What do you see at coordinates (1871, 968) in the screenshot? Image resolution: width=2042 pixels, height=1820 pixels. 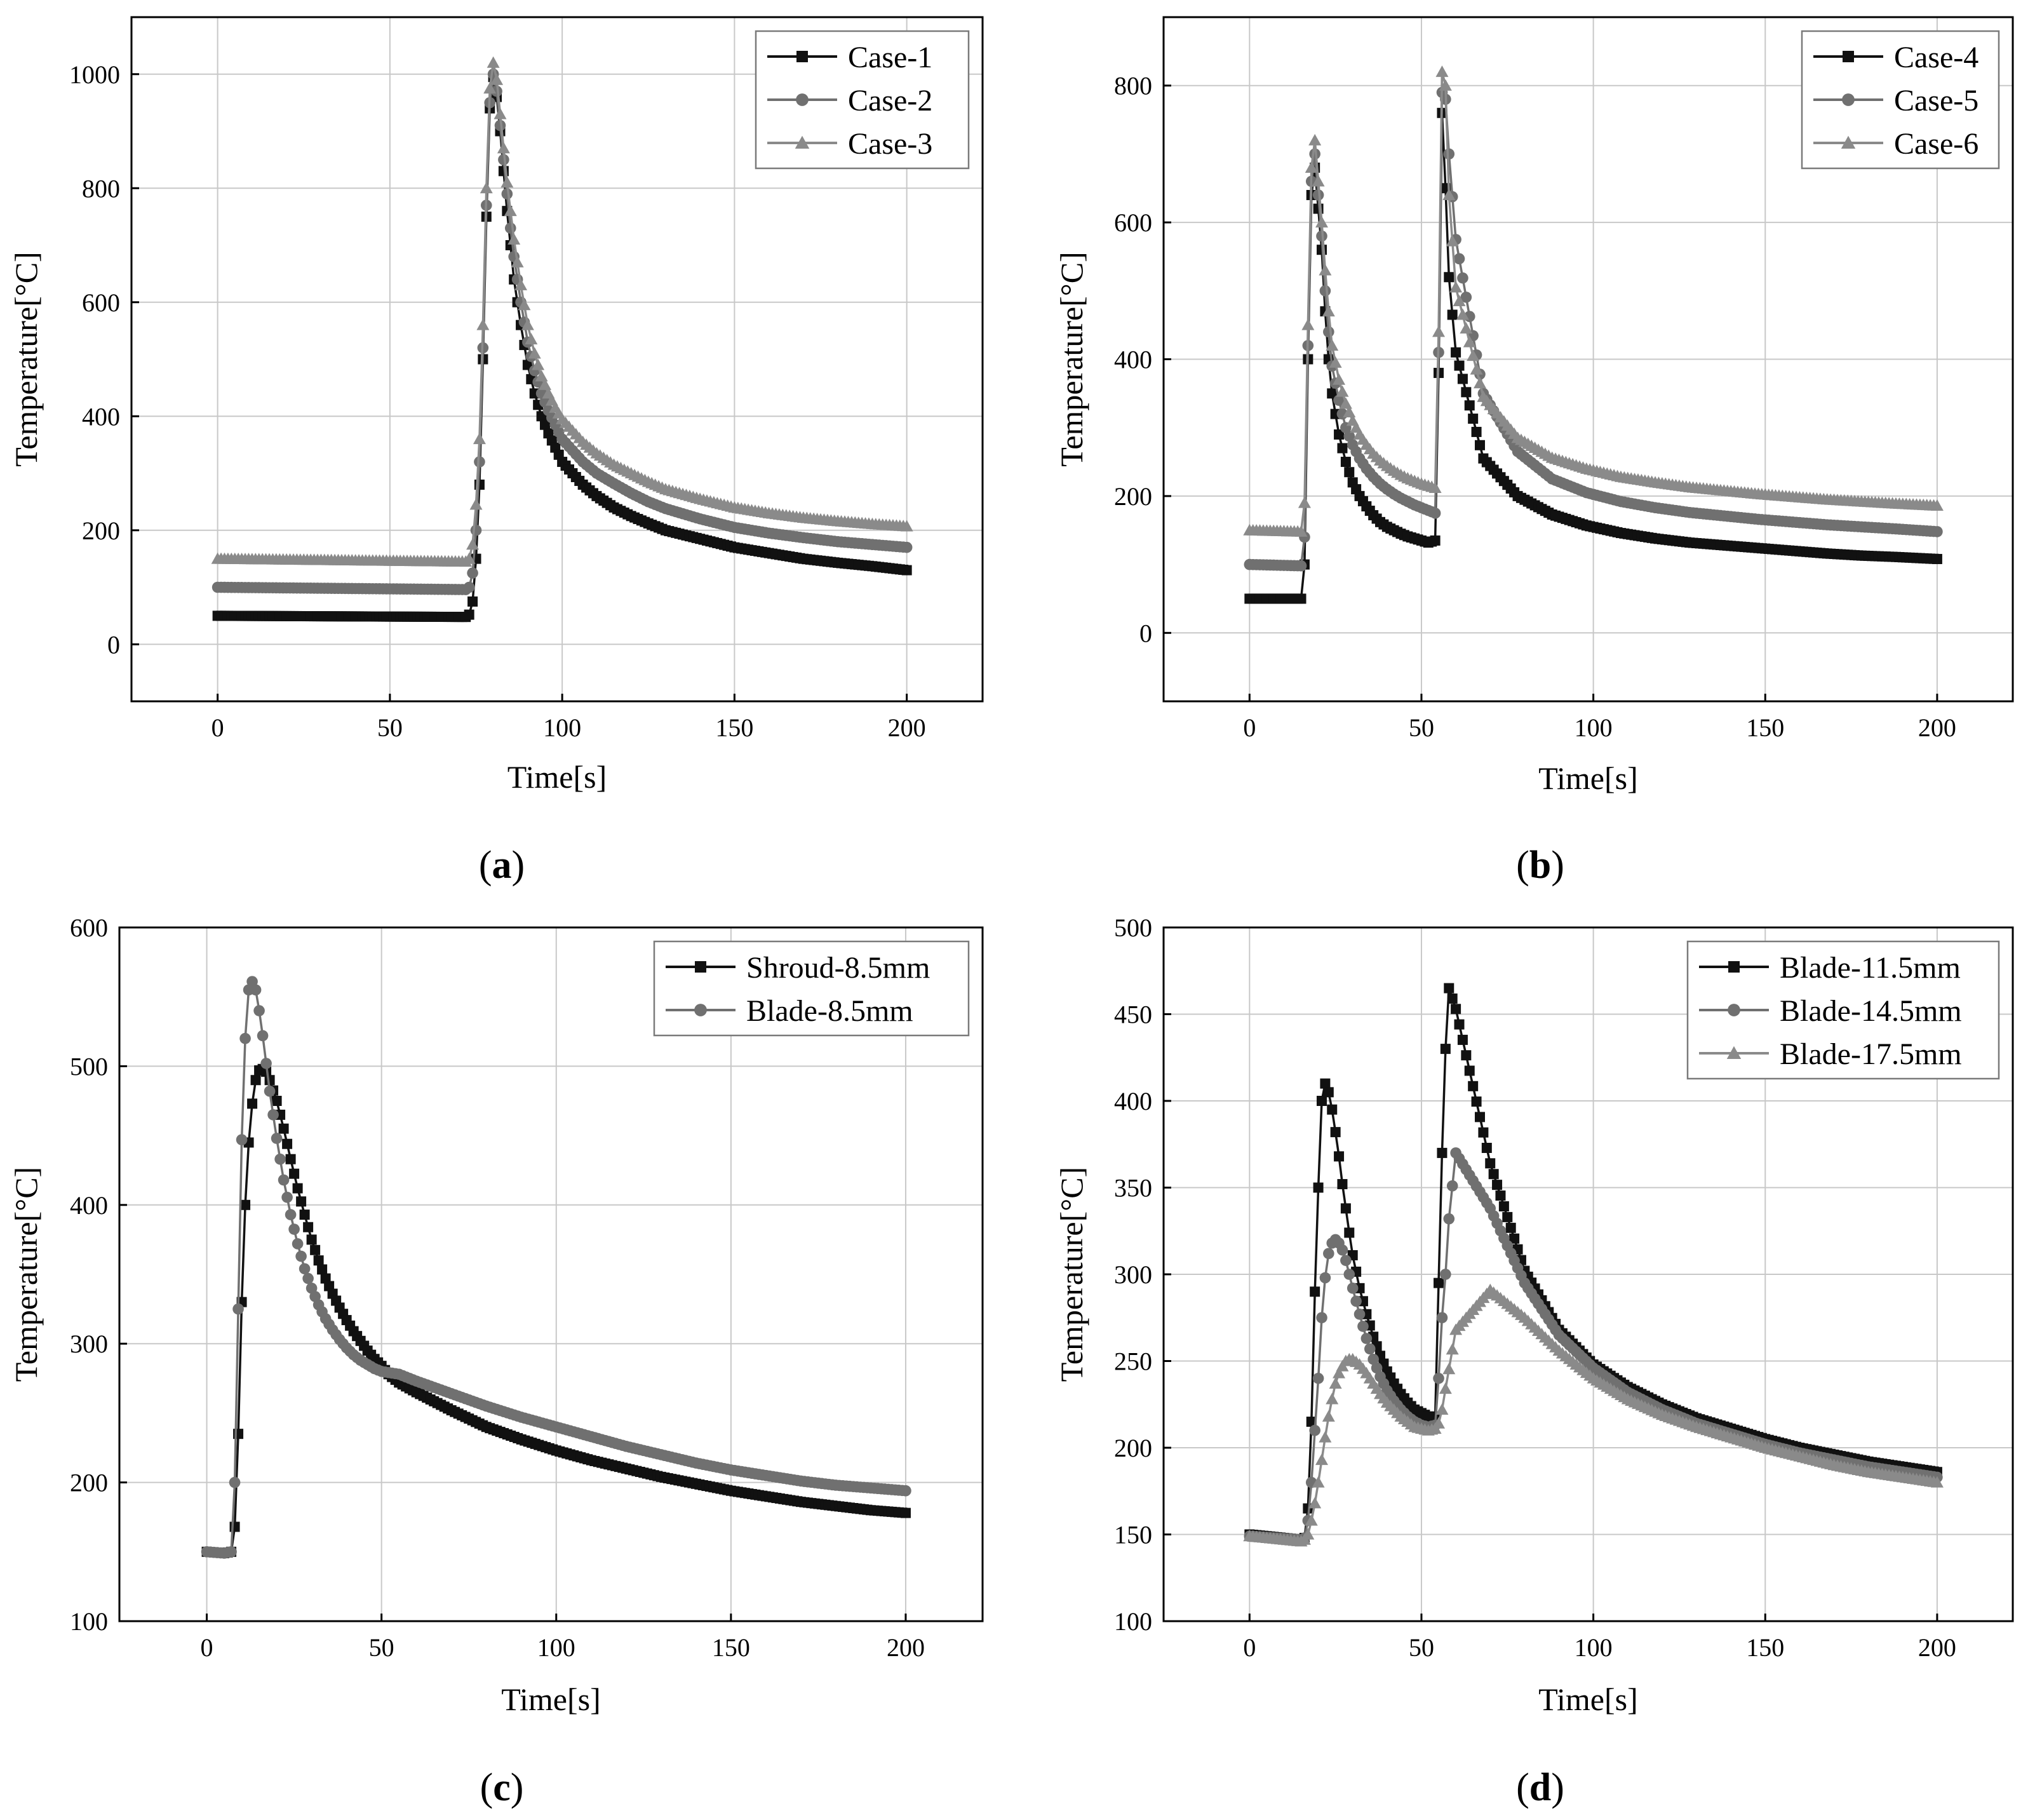 I see `legend-label: Blade-11.5mm` at bounding box center [1871, 968].